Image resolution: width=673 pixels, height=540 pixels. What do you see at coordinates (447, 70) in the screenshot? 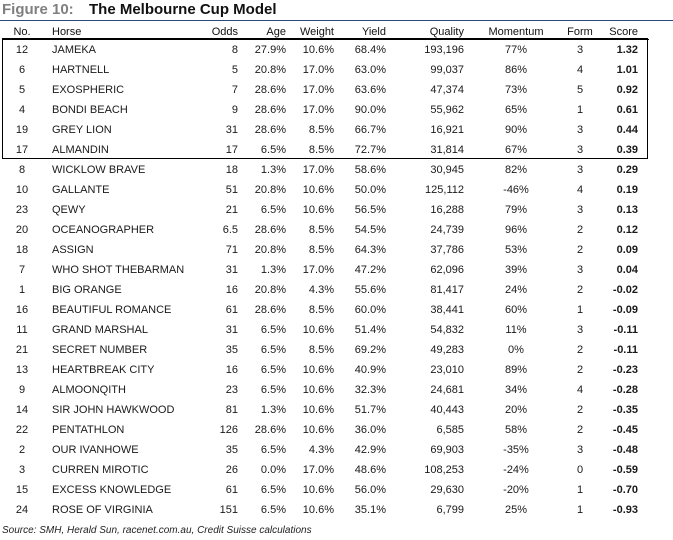
I see `row-quality: 99,037` at bounding box center [447, 70].